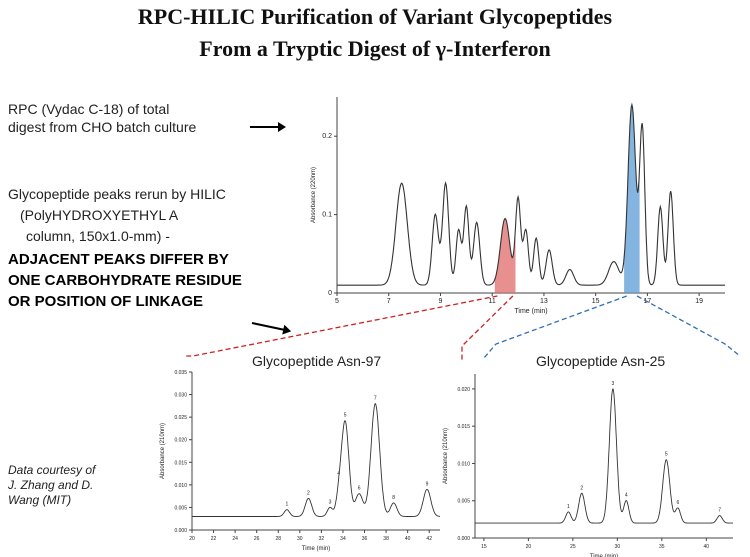 This screenshot has width=750, height=557. What do you see at coordinates (463, 390) in the screenshot?
I see `asn25-y-tick-label: 0.020` at bounding box center [463, 390].